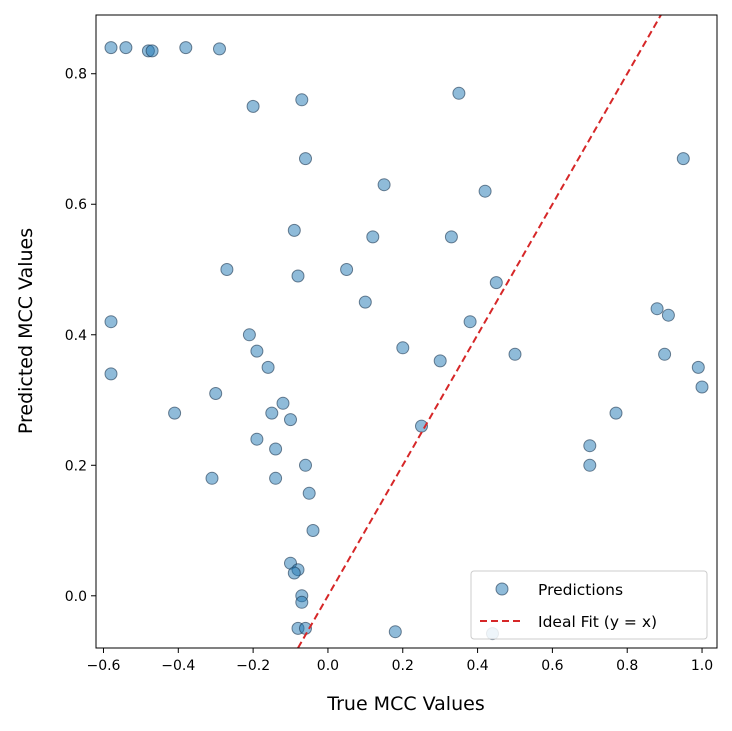 This screenshot has height=731, width=732. Describe the element at coordinates (76, 75) in the screenshot. I see `y-tick-label: 0.8` at that location.